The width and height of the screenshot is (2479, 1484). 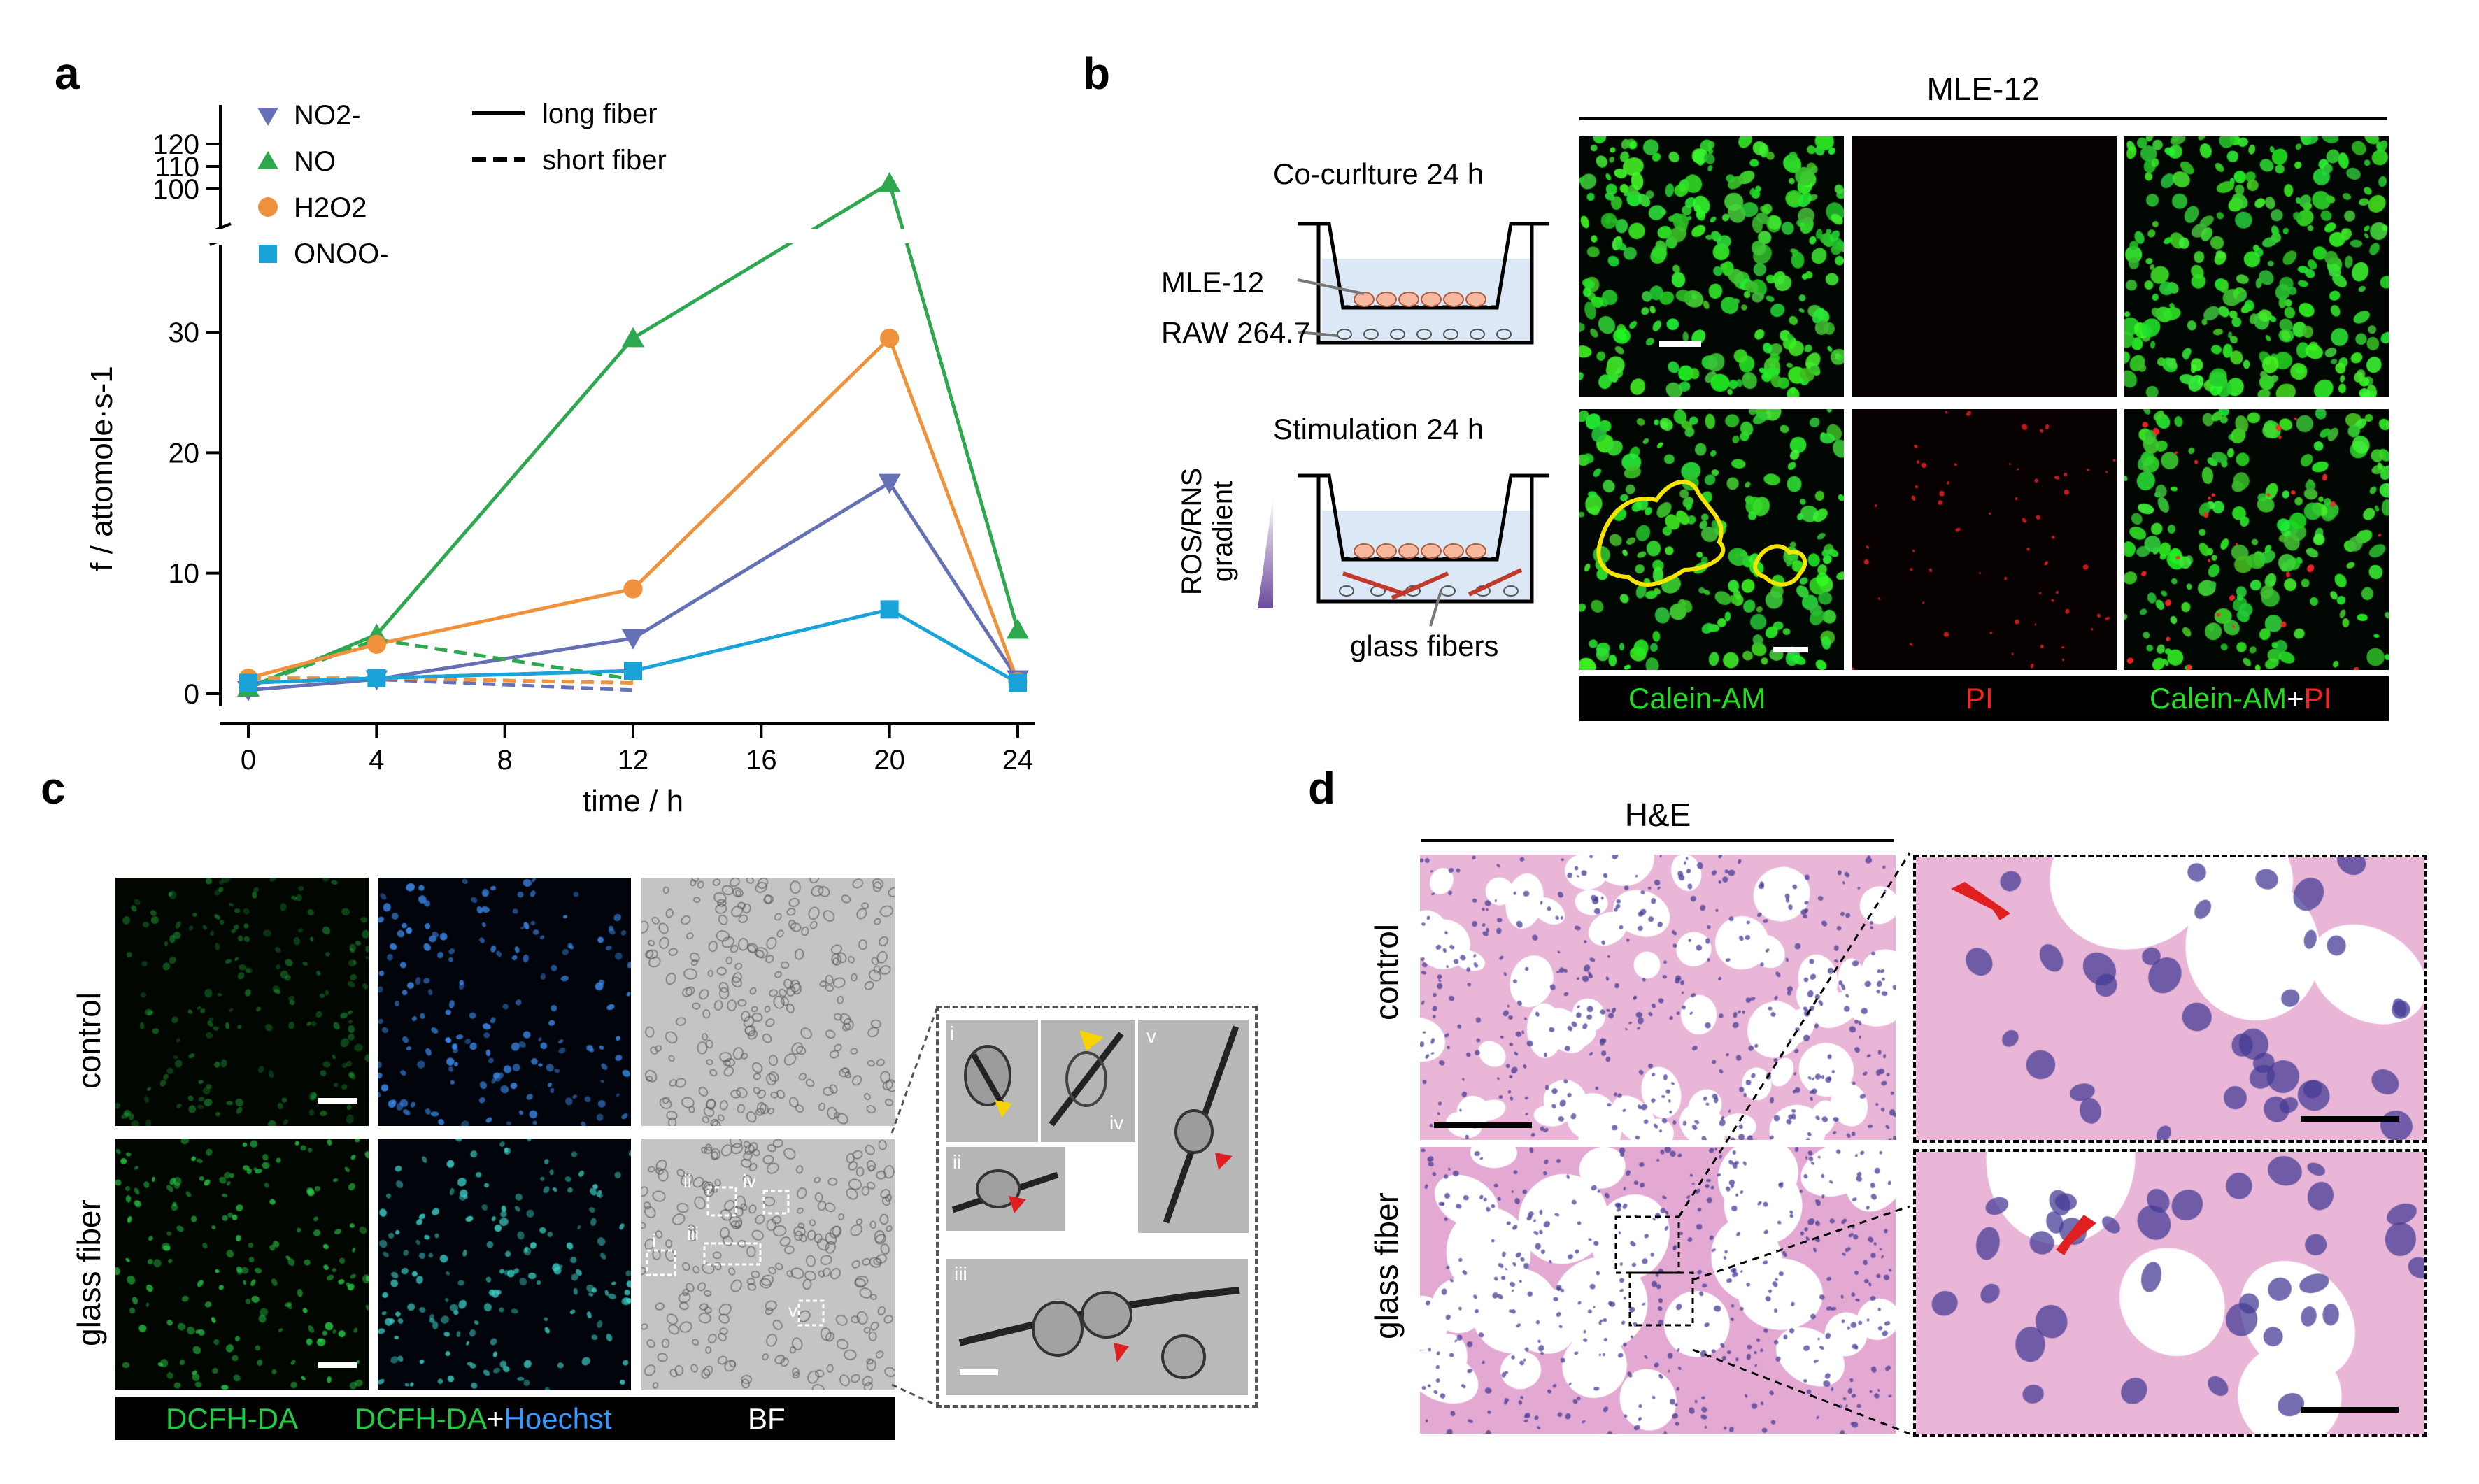 What do you see at coordinates (68, 73) in the screenshot?
I see `panel-label-a: a` at bounding box center [68, 73].